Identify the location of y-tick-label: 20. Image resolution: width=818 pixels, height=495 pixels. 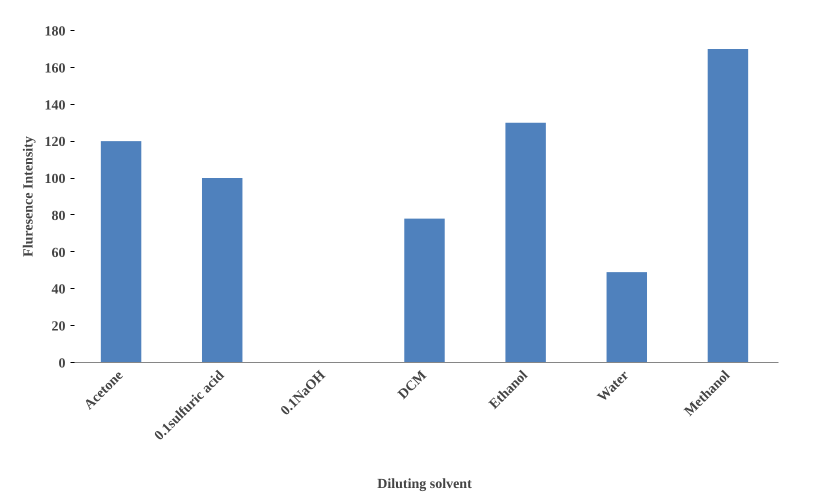
(59, 327).